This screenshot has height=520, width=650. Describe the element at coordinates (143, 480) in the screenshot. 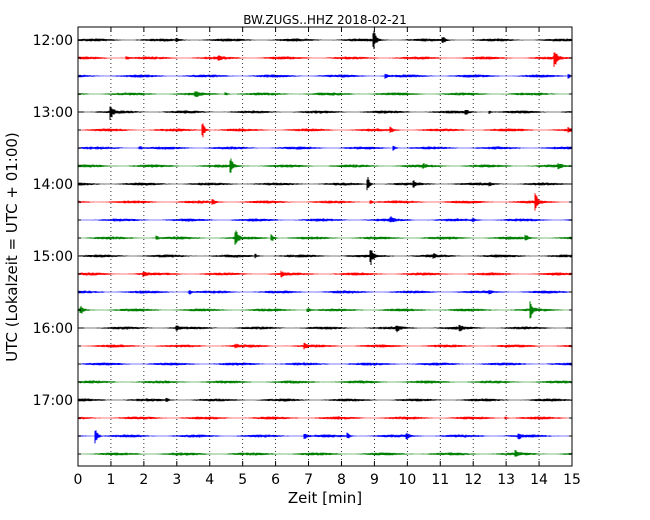

I see `x-tick-label-2: 2` at that location.